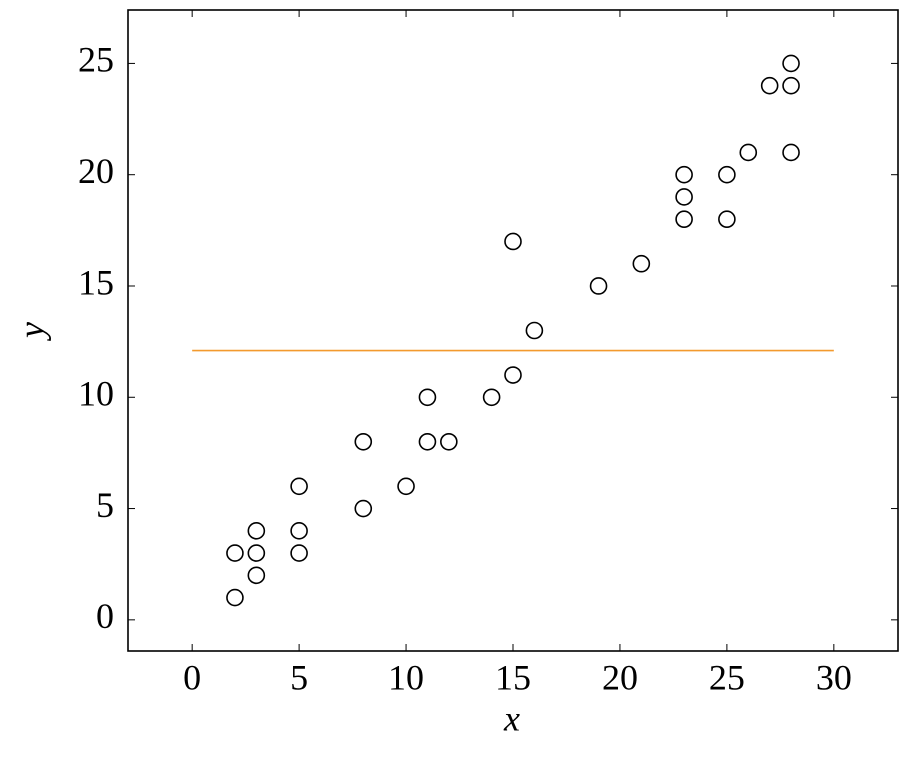  Describe the element at coordinates (96, 171) in the screenshot. I see `y-tick-label: 20` at that location.